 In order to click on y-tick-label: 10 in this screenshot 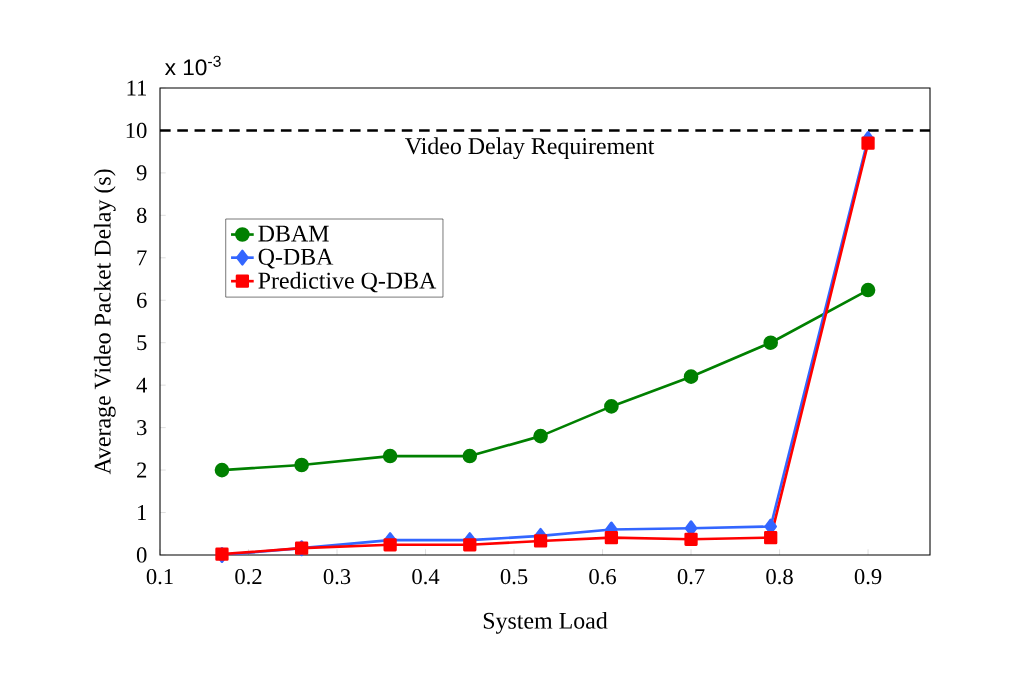, I will do `click(136, 130)`.